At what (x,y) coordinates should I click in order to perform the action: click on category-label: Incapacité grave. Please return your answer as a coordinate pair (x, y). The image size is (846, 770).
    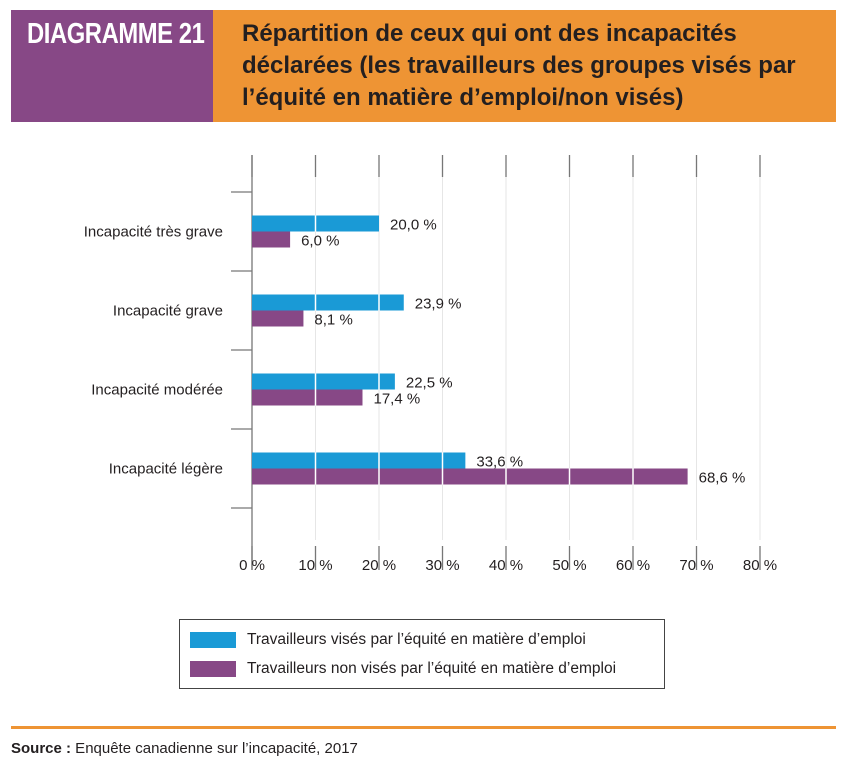
    Looking at the image, I should click on (168, 311).